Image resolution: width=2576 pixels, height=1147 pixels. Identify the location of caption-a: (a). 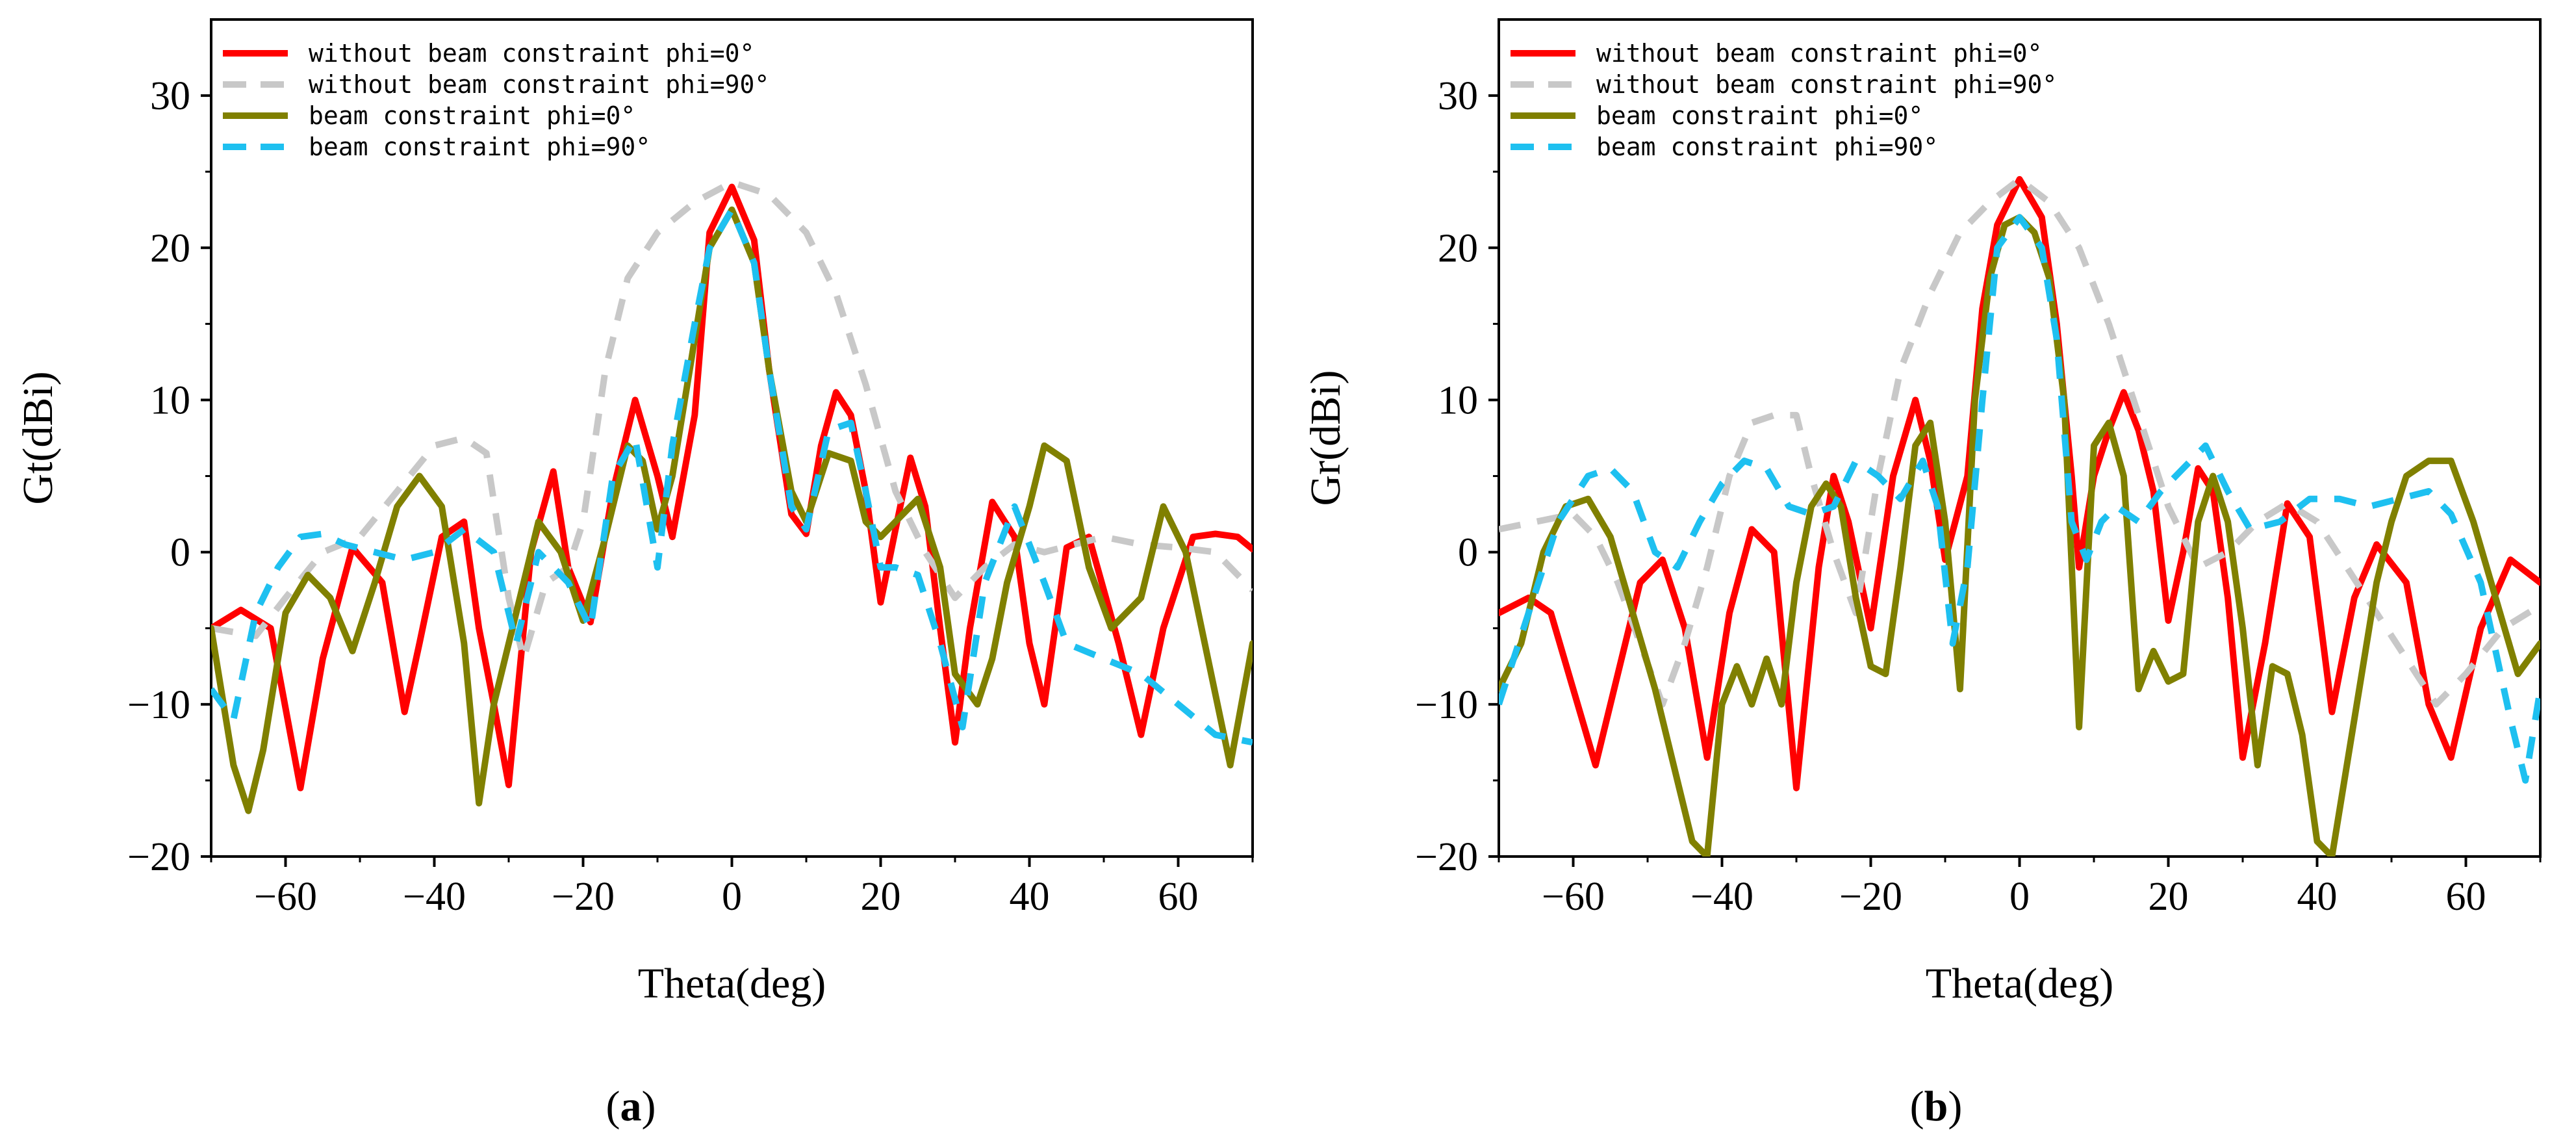
(631, 1106).